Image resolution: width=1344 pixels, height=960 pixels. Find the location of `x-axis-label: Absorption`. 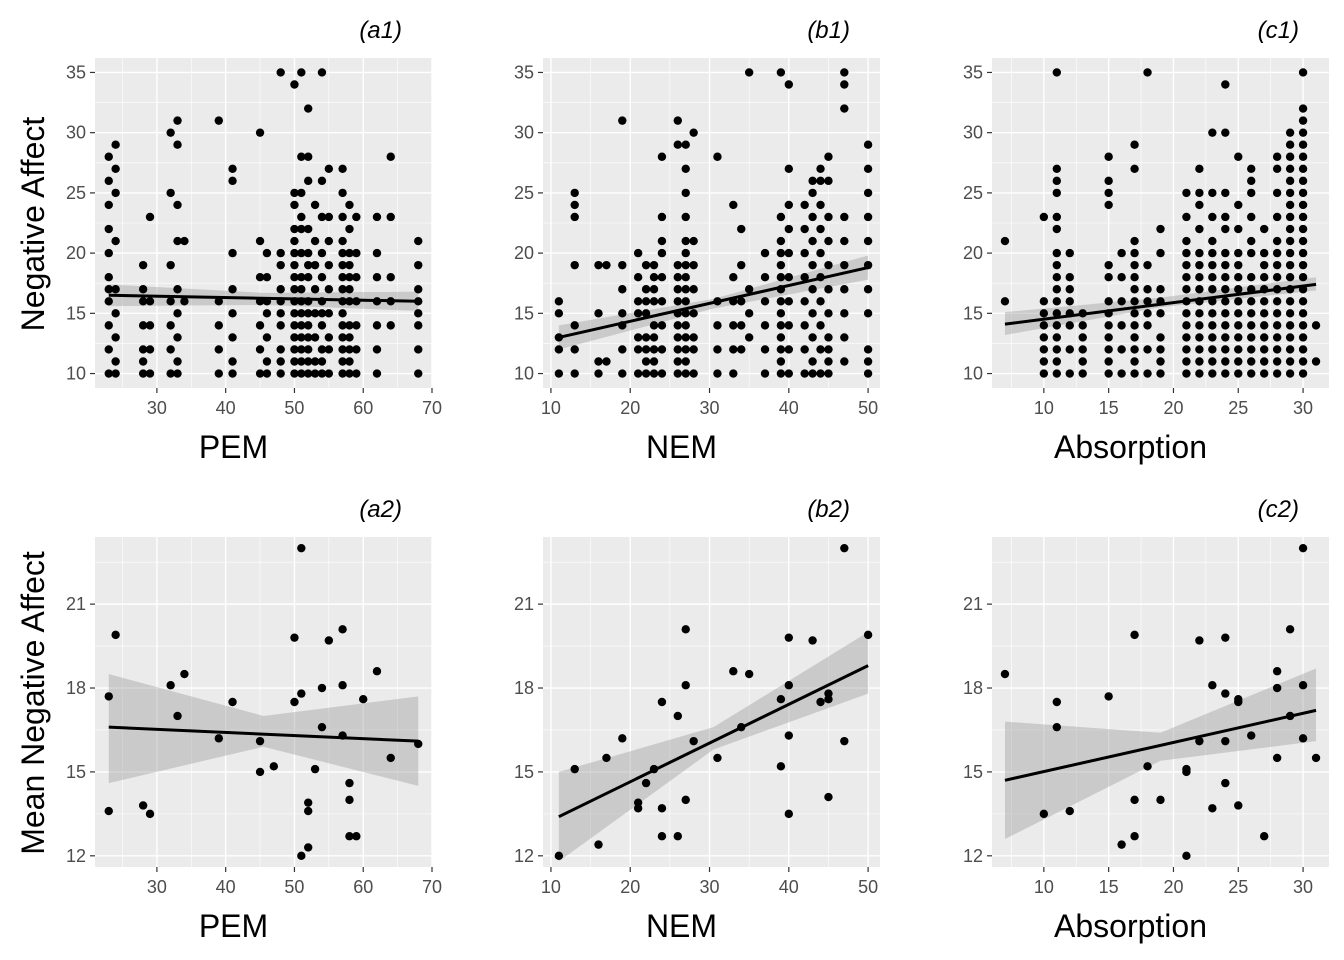

x-axis-label: Absorption is located at coordinates (1130, 447).